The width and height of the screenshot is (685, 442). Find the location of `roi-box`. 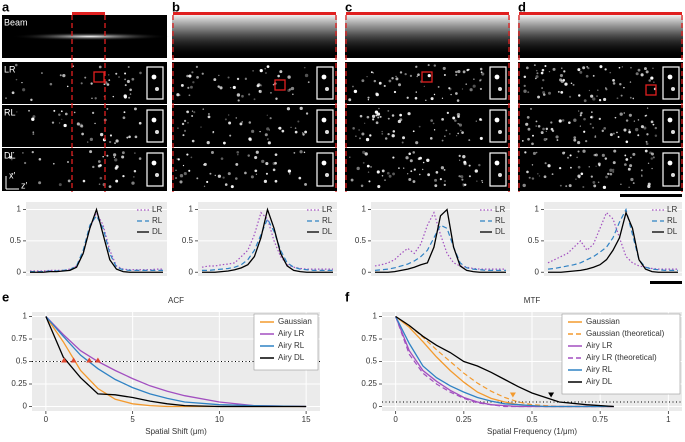

roi-box is located at coordinates (427, 77).